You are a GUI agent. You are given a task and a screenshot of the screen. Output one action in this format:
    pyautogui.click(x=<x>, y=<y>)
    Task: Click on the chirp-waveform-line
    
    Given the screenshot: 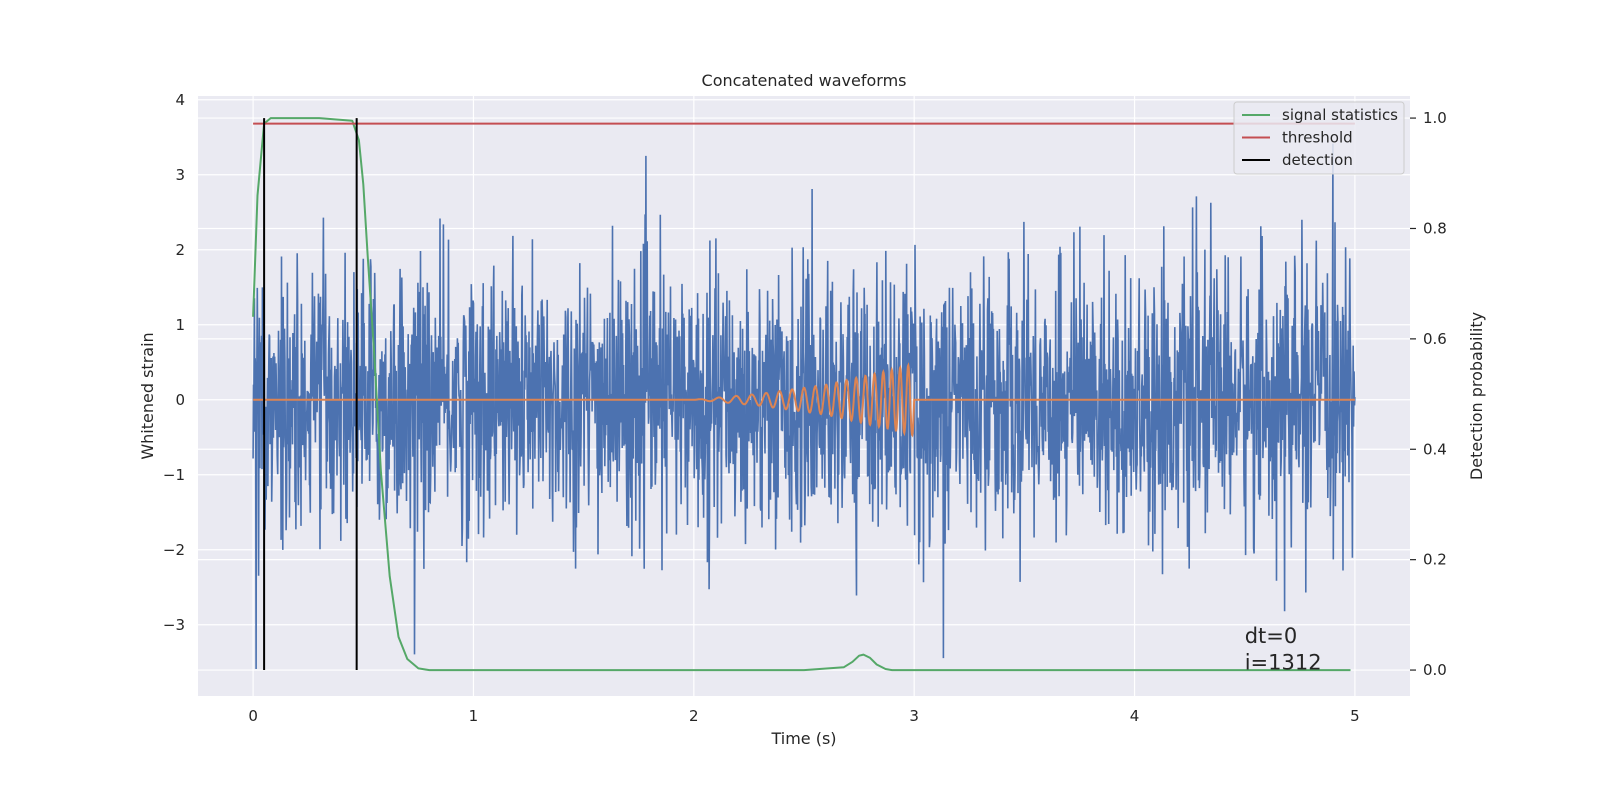 What is the action you would take?
    pyautogui.click(x=804, y=400)
    